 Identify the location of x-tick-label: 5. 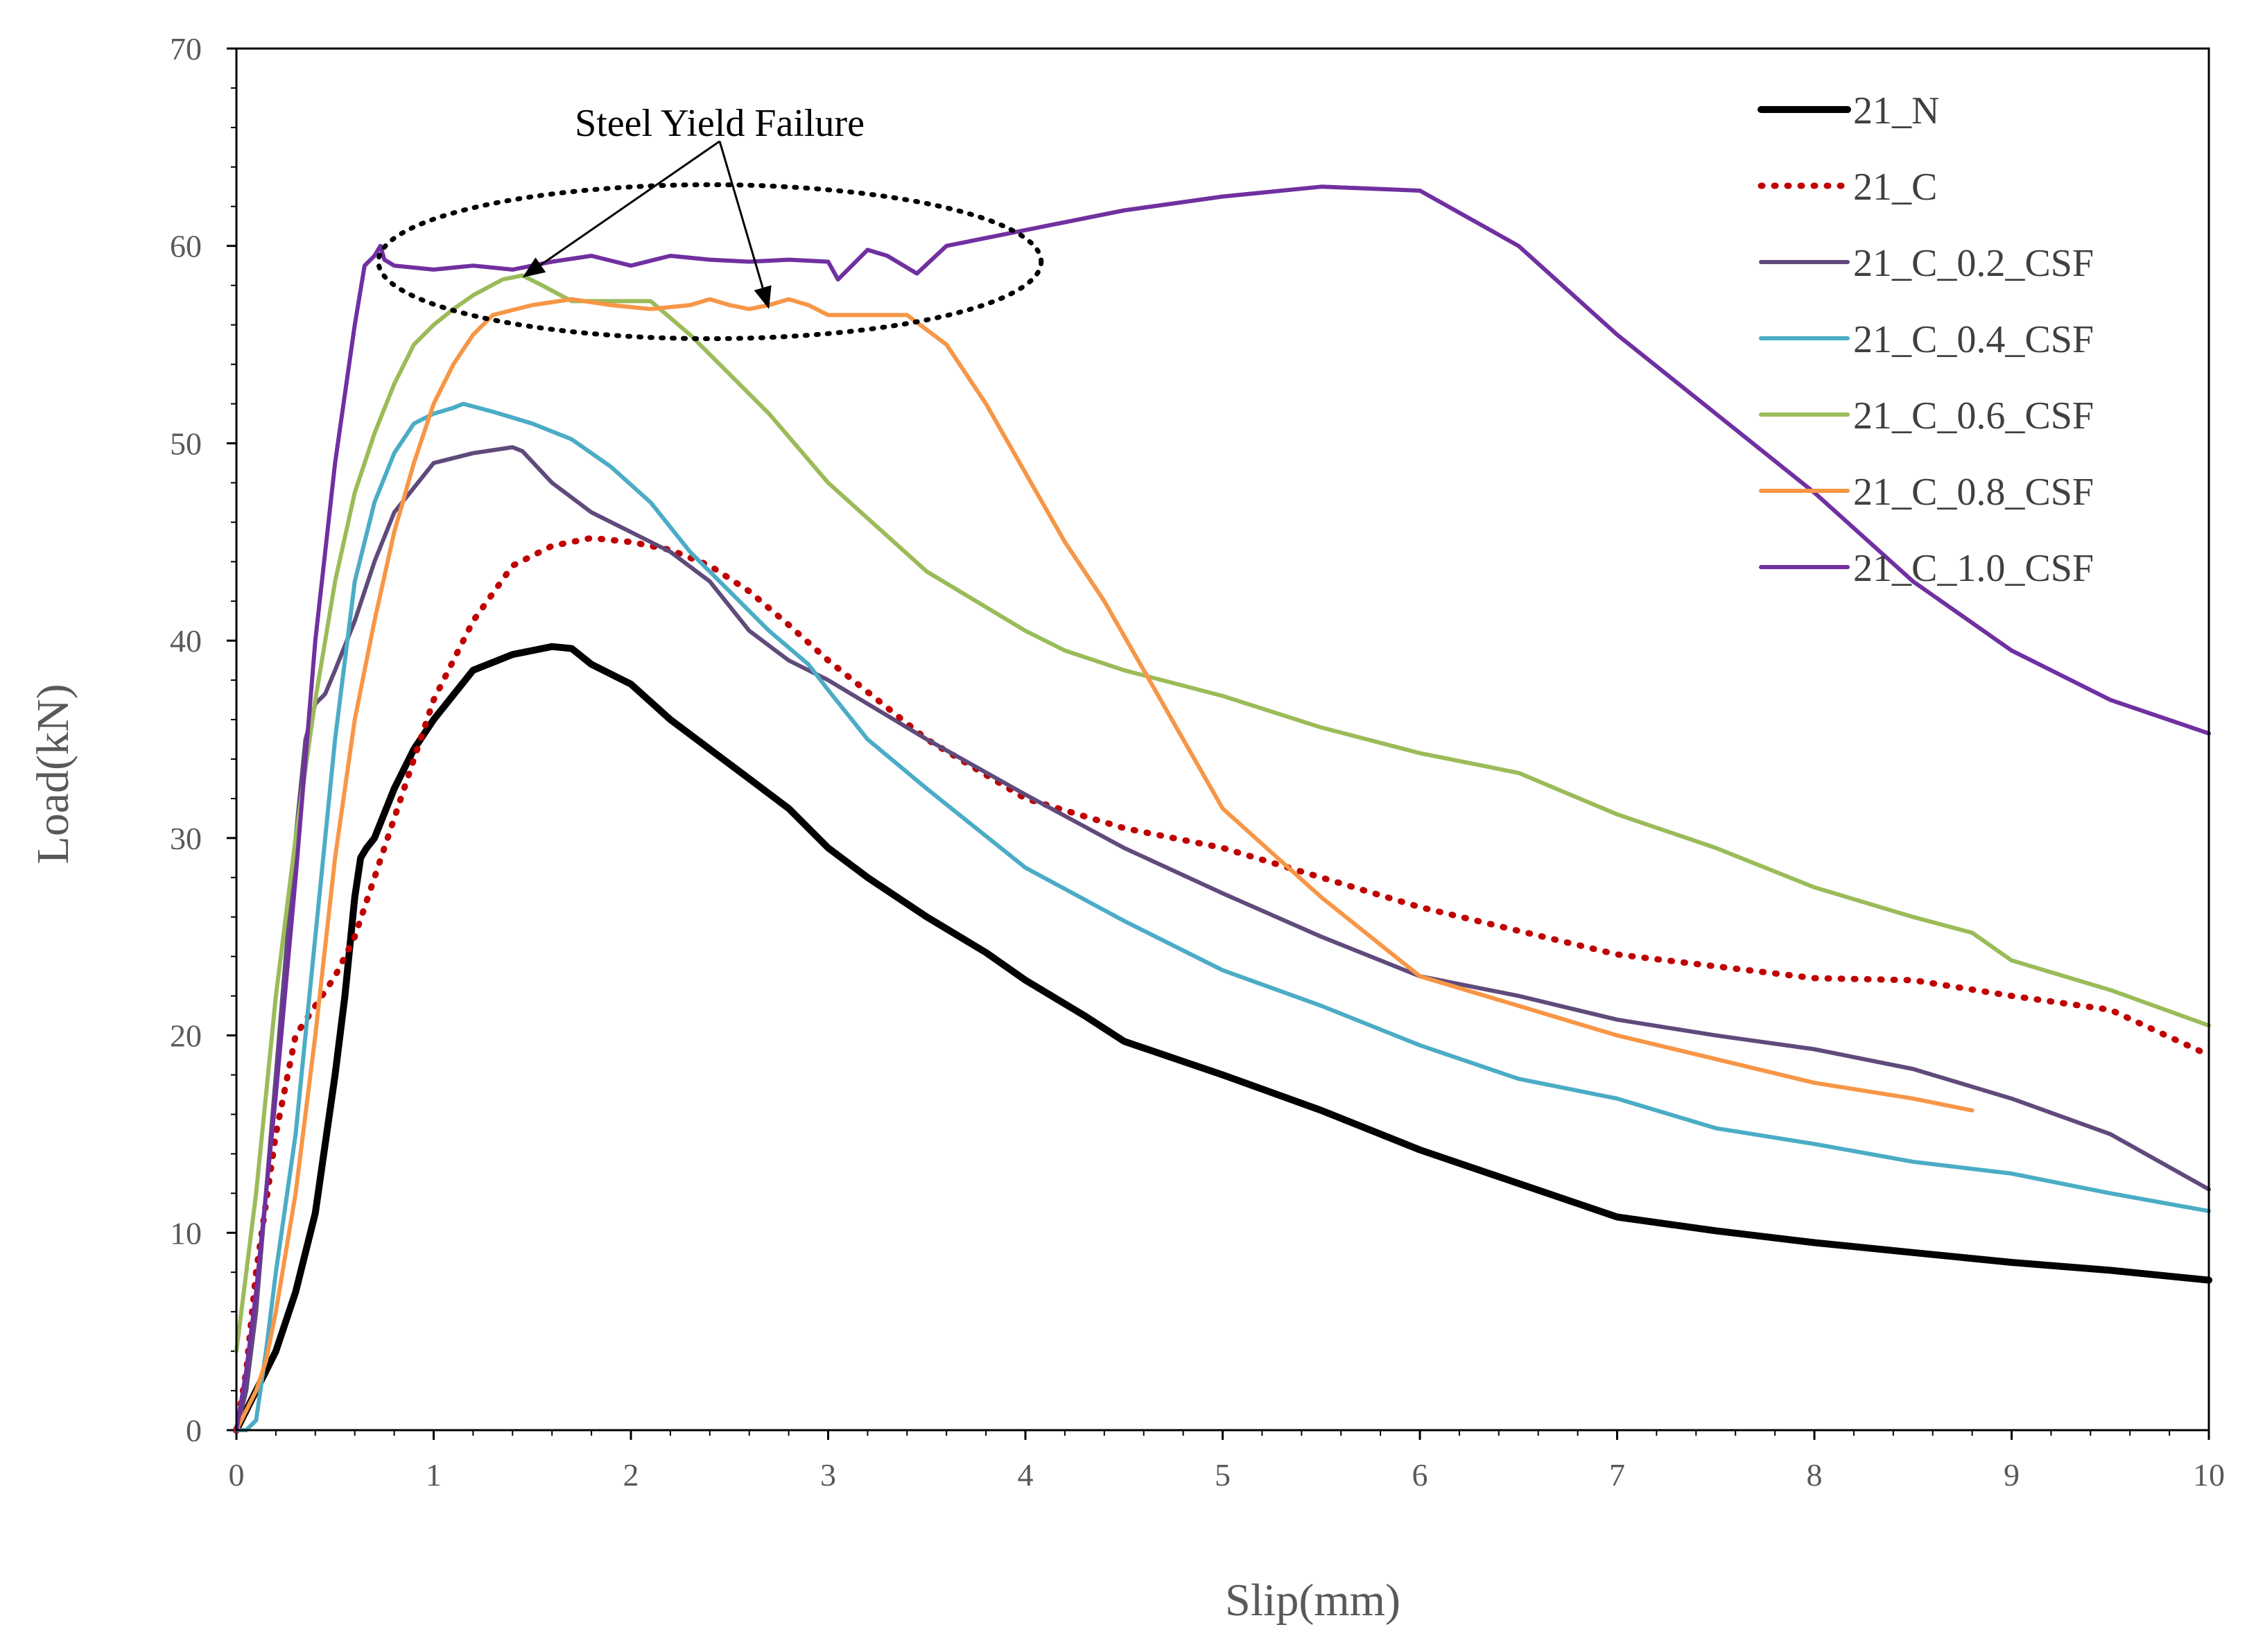
(1223, 1475).